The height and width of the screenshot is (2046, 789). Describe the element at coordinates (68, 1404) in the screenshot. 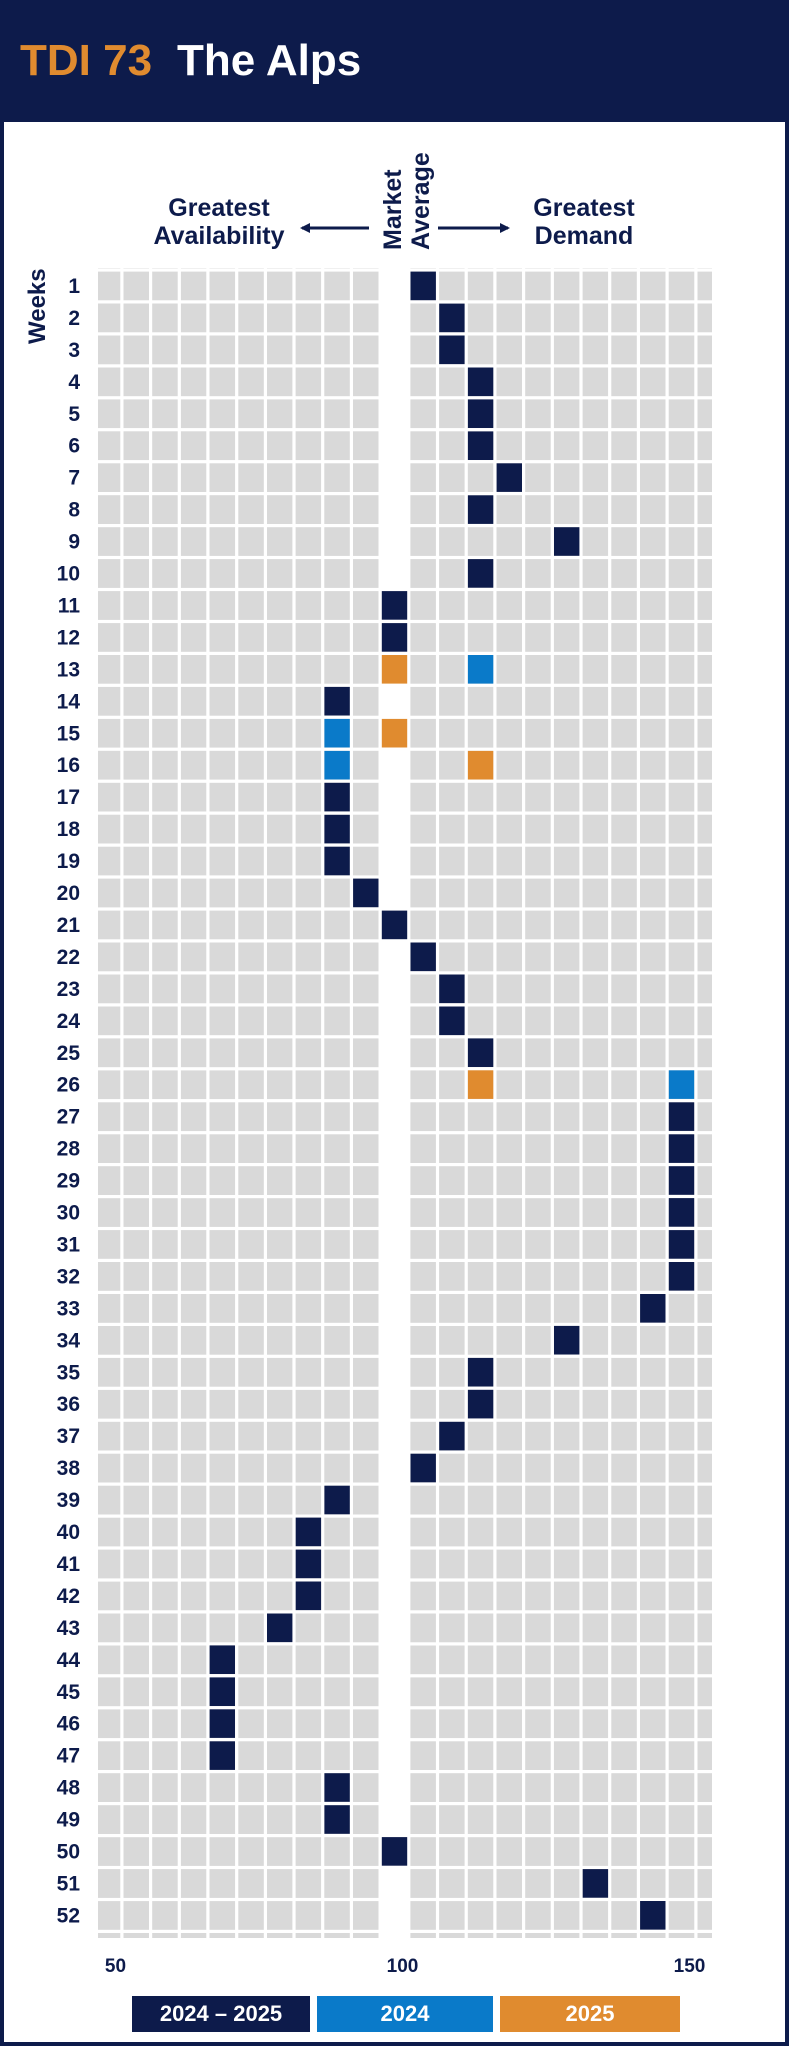

I see `week-label-36: 36` at that location.